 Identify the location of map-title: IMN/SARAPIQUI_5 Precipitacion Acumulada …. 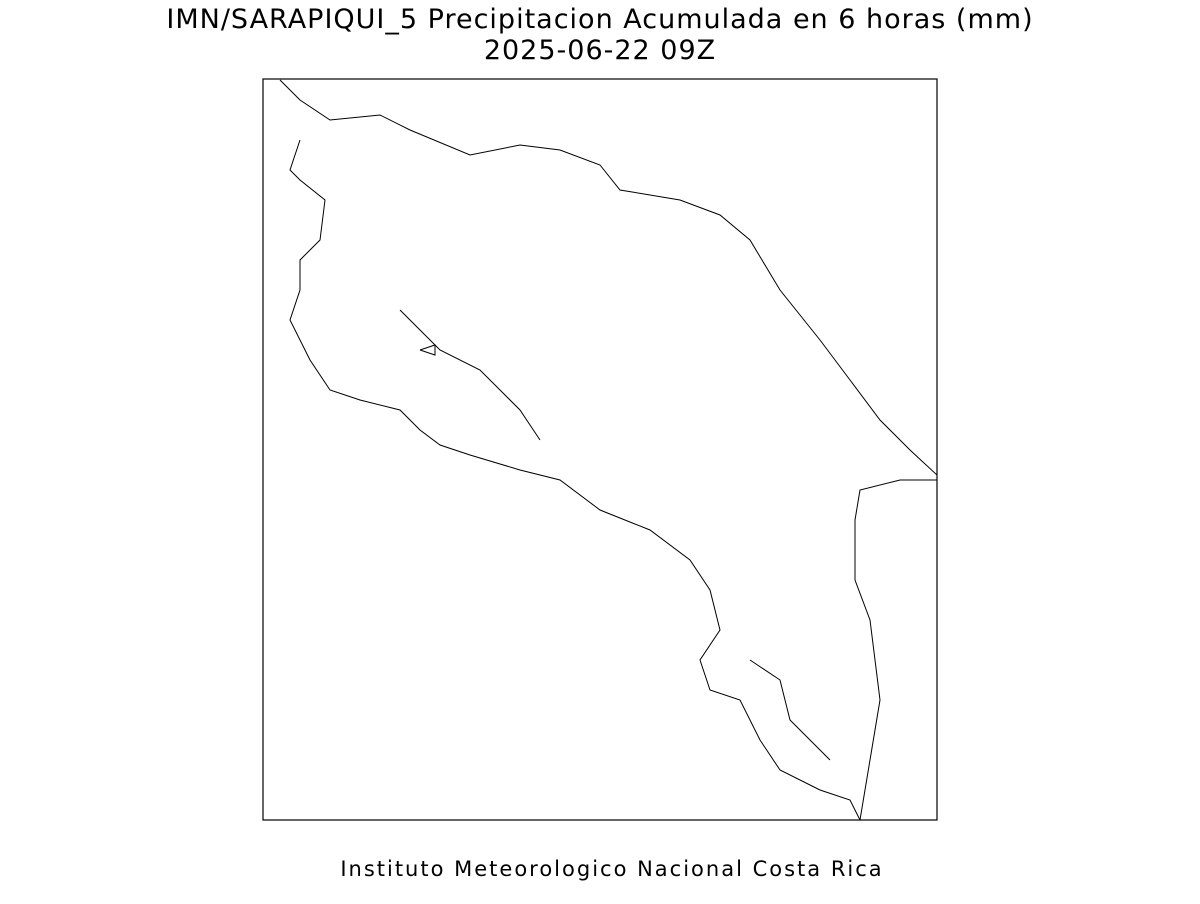
(599, 19).